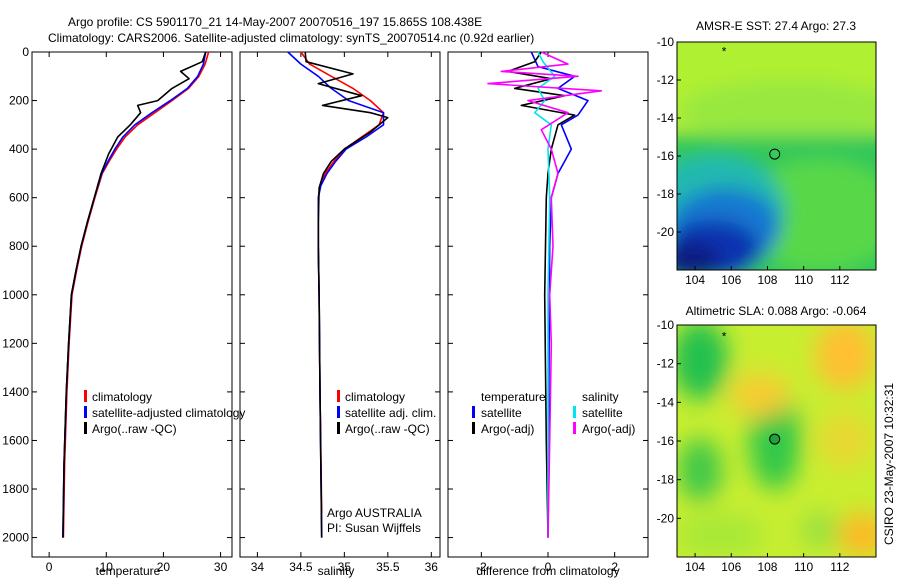 This screenshot has width=900, height=580. I want to click on map-x-tick-label-sla: 104, so click(695, 567).